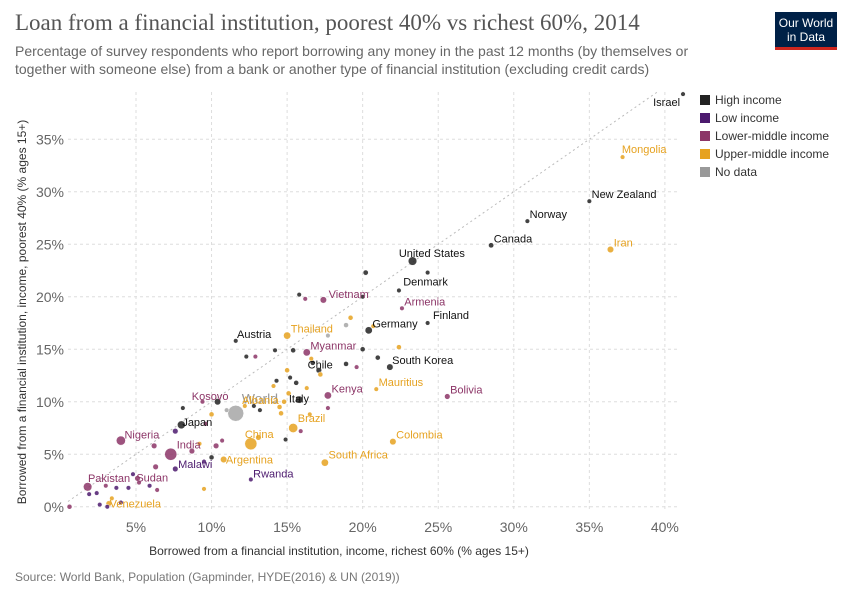  Describe the element at coordinates (210, 397) in the screenshot. I see `point-label: Kosovo` at that location.